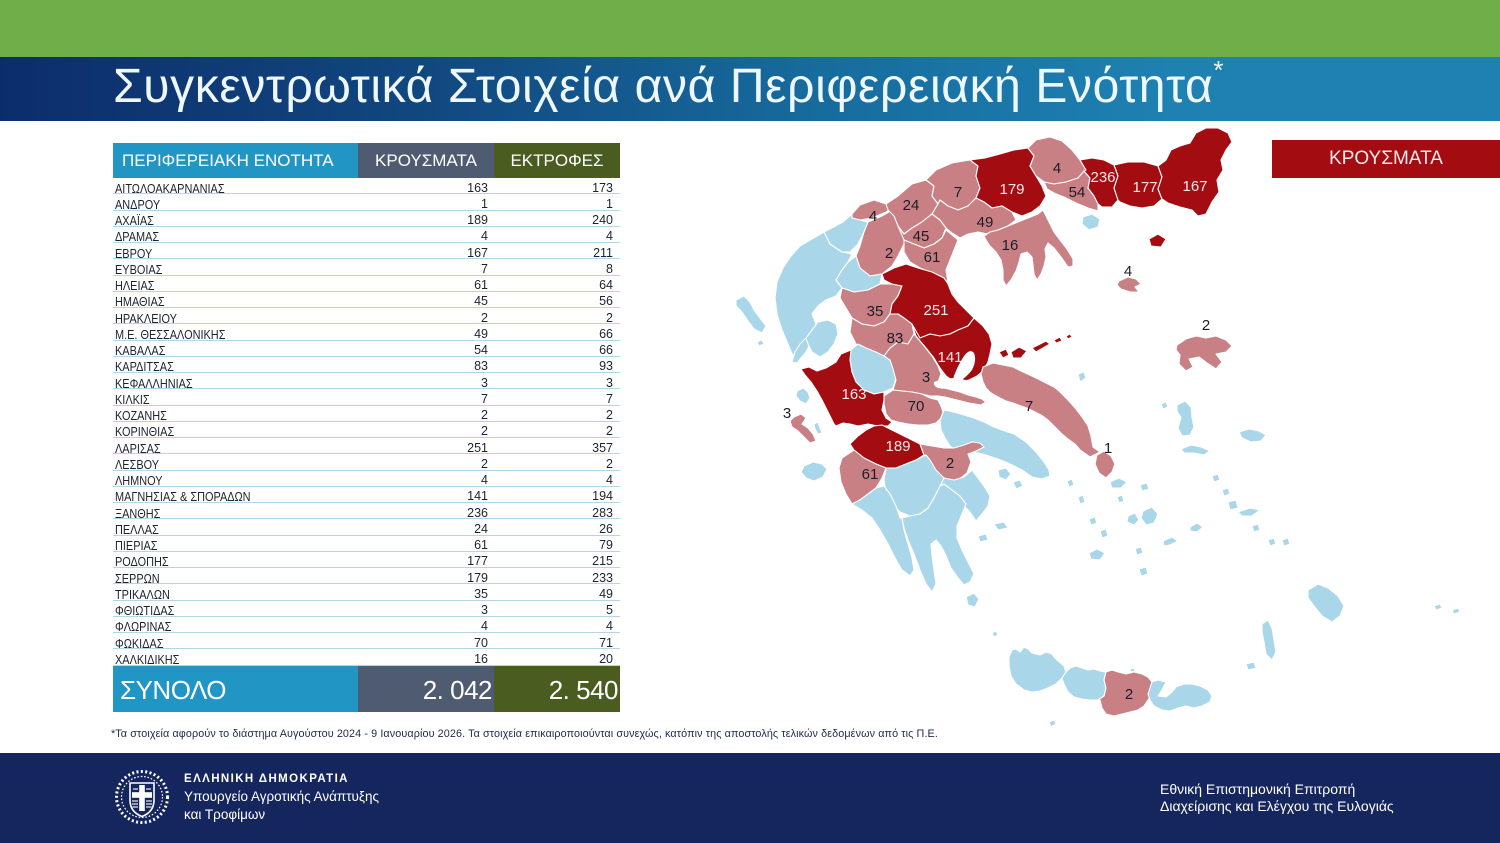  What do you see at coordinates (1144, 187) in the screenshot?
I see `svg-text: 177` at bounding box center [1144, 187].